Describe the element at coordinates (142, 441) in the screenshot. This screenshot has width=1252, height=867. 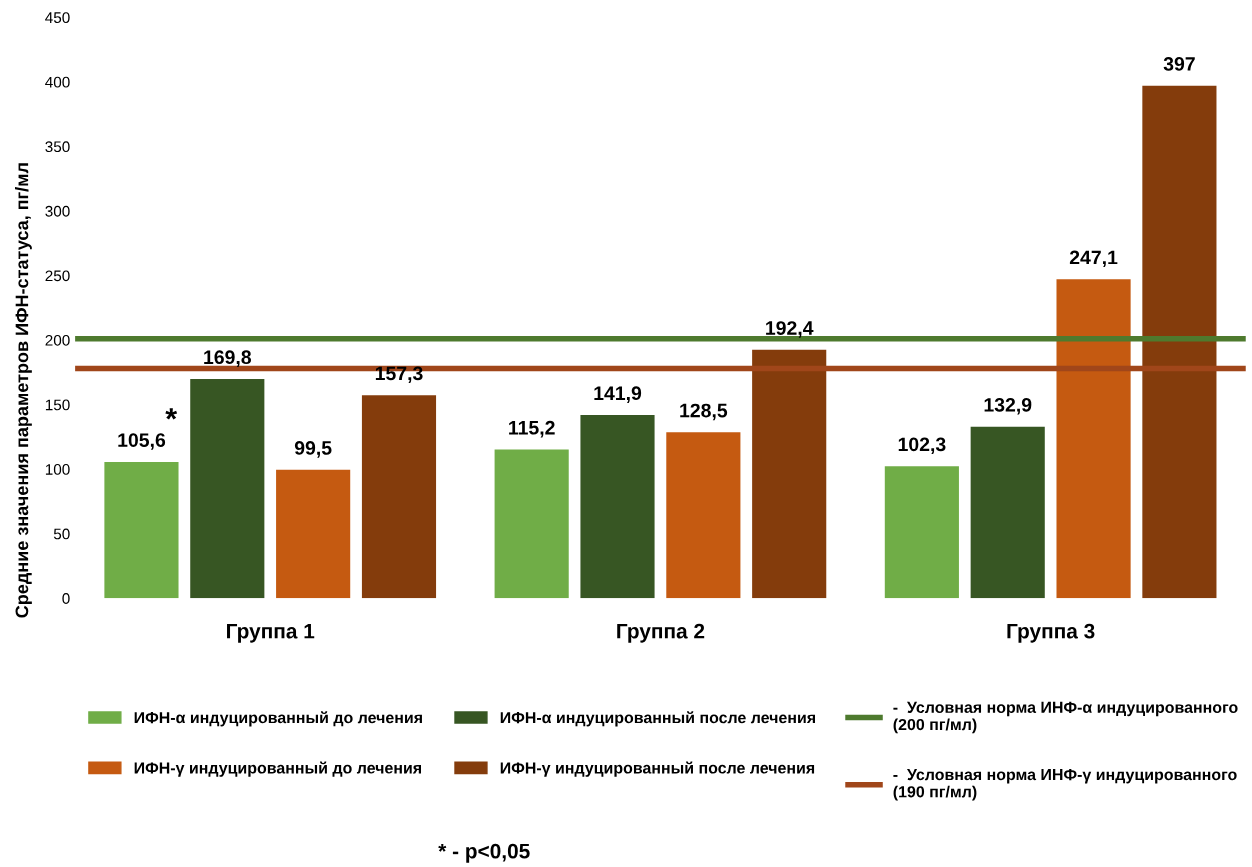
I see `data-label: 105,6` at that location.